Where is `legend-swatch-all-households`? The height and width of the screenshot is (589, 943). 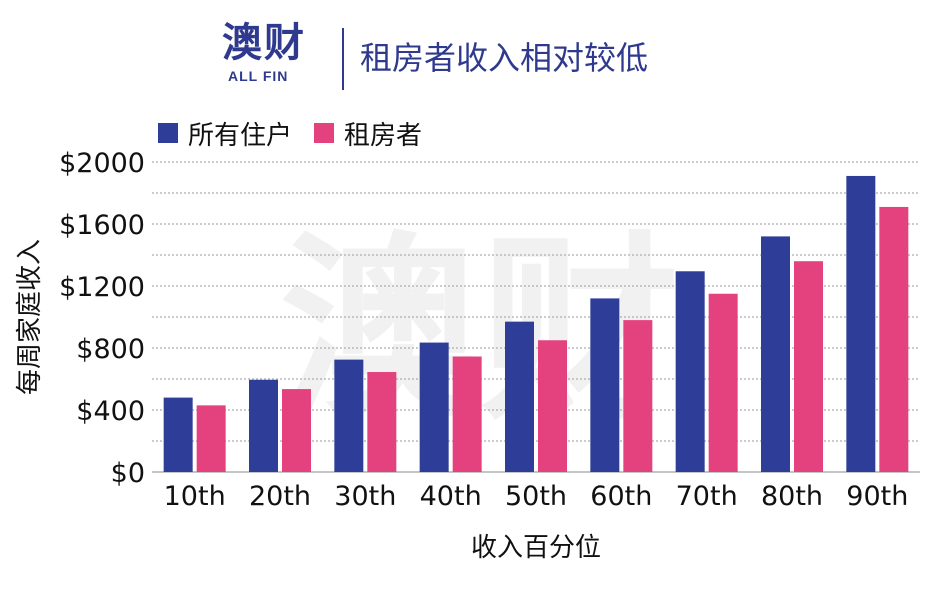 legend-swatch-all-households is located at coordinates (168, 133).